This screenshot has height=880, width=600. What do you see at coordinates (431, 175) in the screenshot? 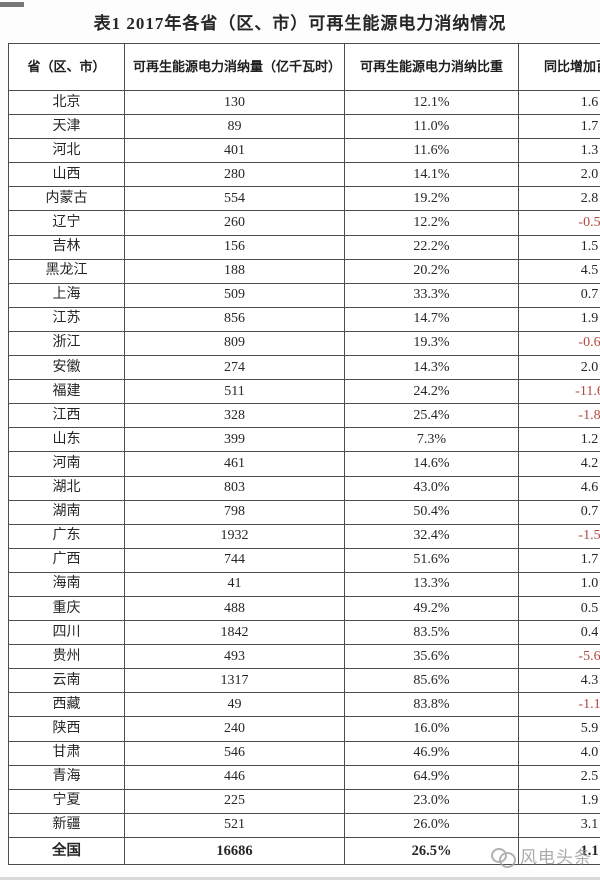
I see `share-cell: 14.1%` at bounding box center [431, 175].